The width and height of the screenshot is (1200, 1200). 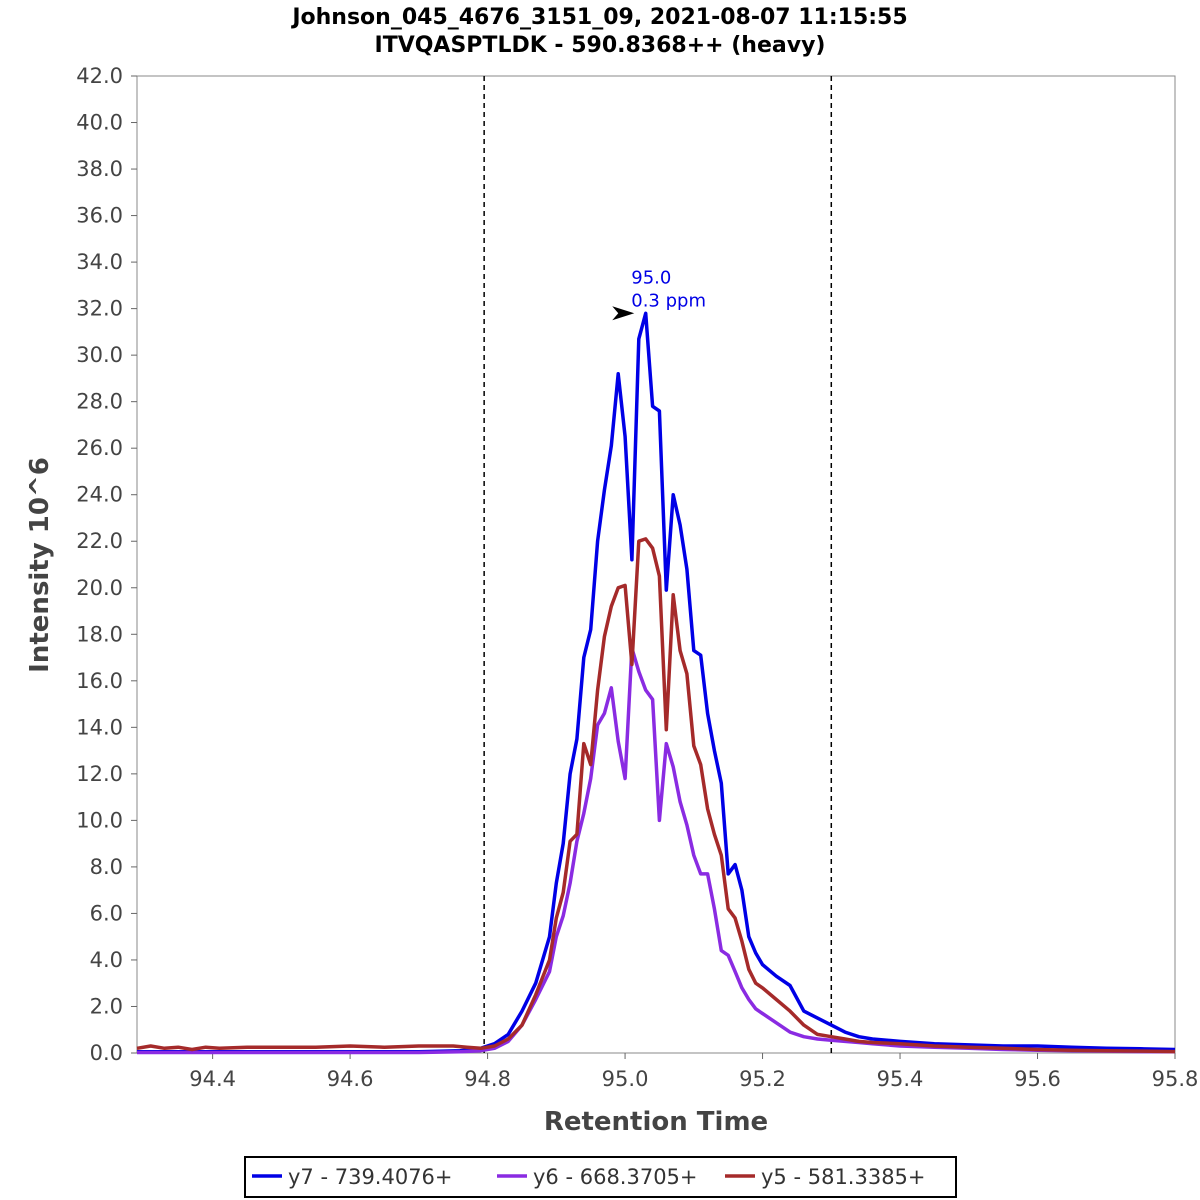 I want to click on x-tick-label: 95.8, so click(x=1175, y=1079).